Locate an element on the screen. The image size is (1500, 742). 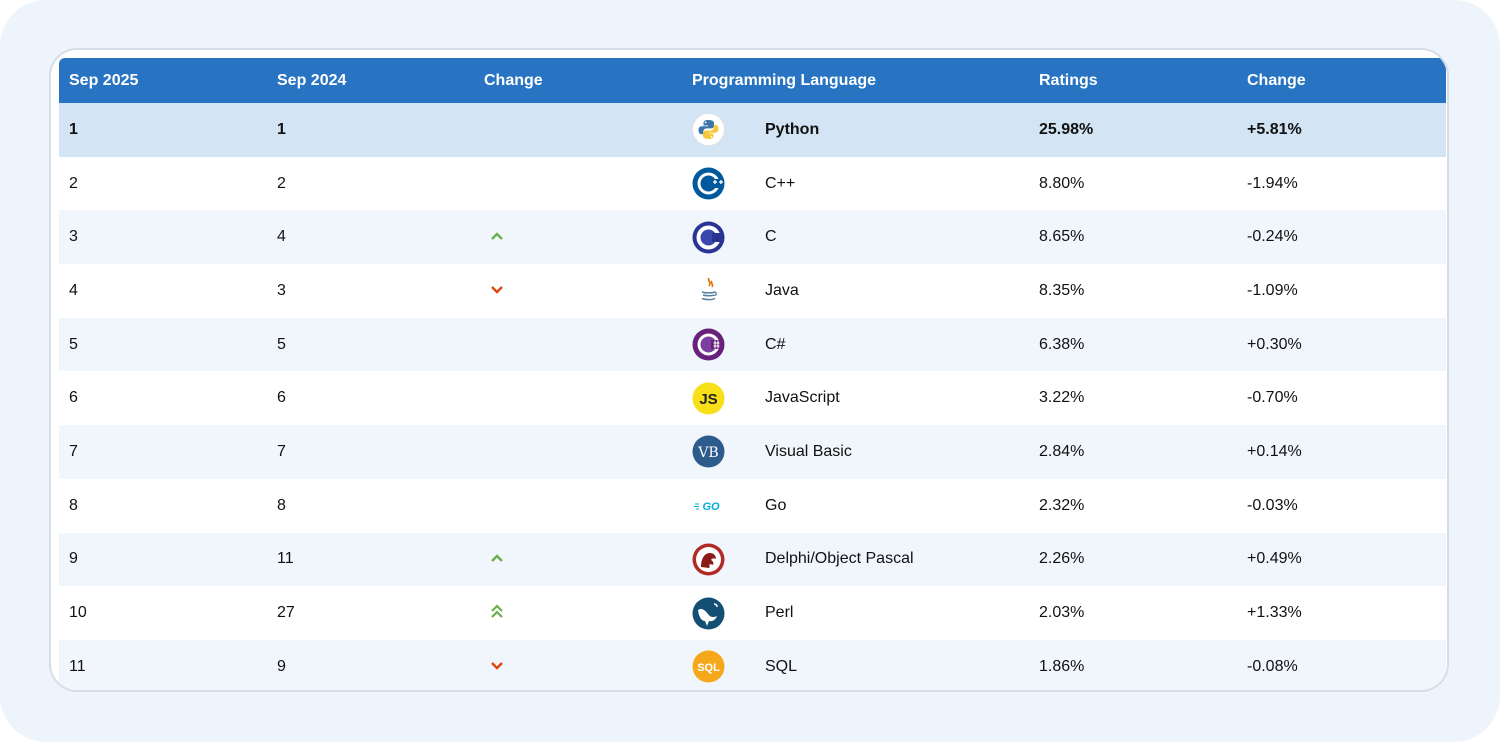
language-name: C is located at coordinates (771, 237).